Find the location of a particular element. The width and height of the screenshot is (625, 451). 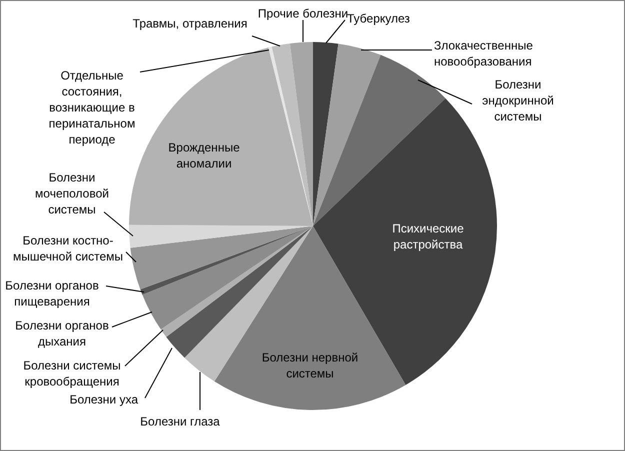

slice-label: Злокачественные новообразования is located at coordinates (484, 53).